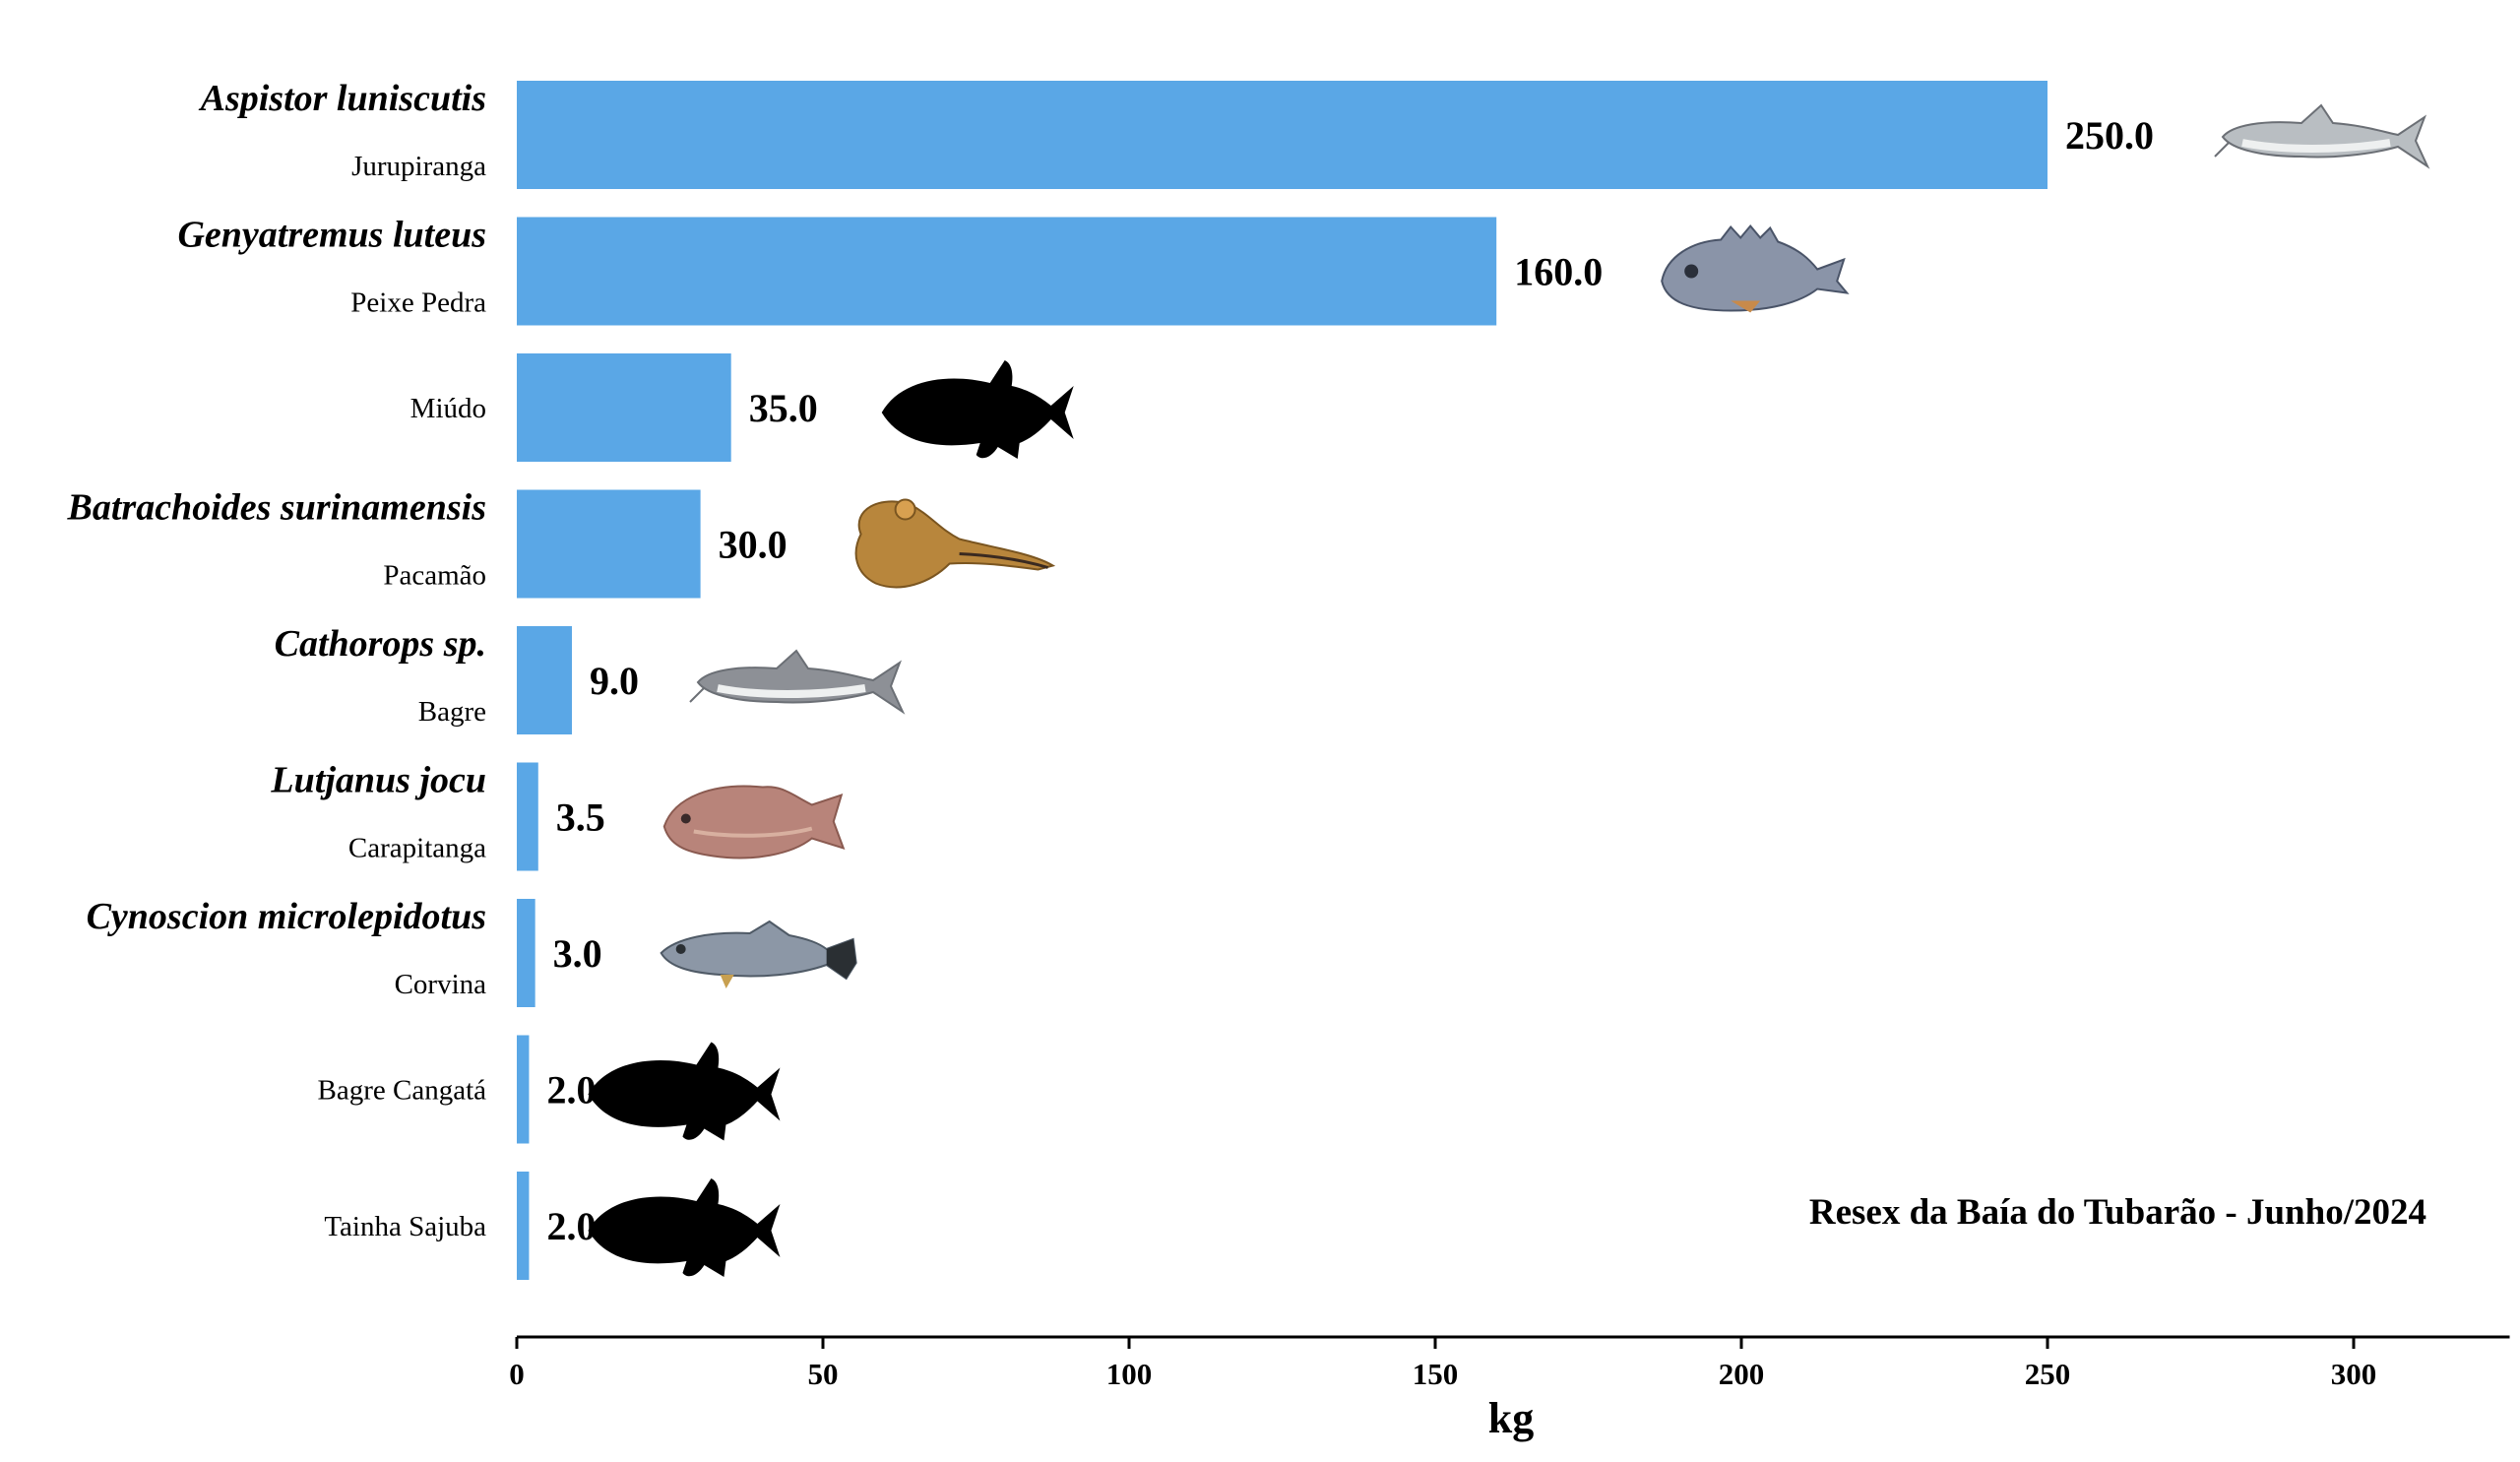 The image size is (2520, 1462). What do you see at coordinates (277, 508) in the screenshot?
I see `scientific-name-label: Batrachoides surinamensis` at bounding box center [277, 508].